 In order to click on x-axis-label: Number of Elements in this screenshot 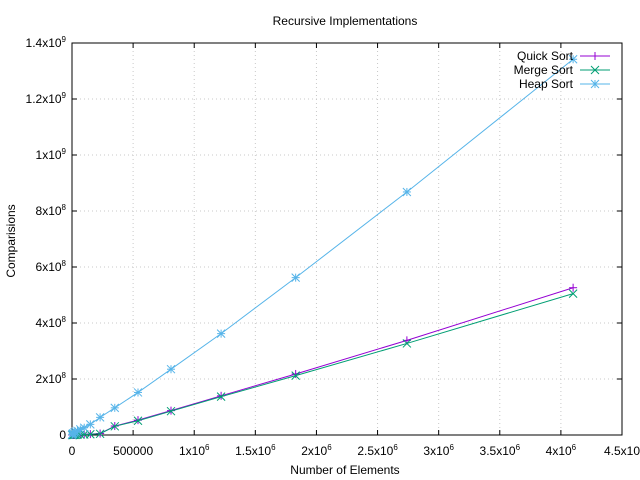, I will do `click(344, 470)`.